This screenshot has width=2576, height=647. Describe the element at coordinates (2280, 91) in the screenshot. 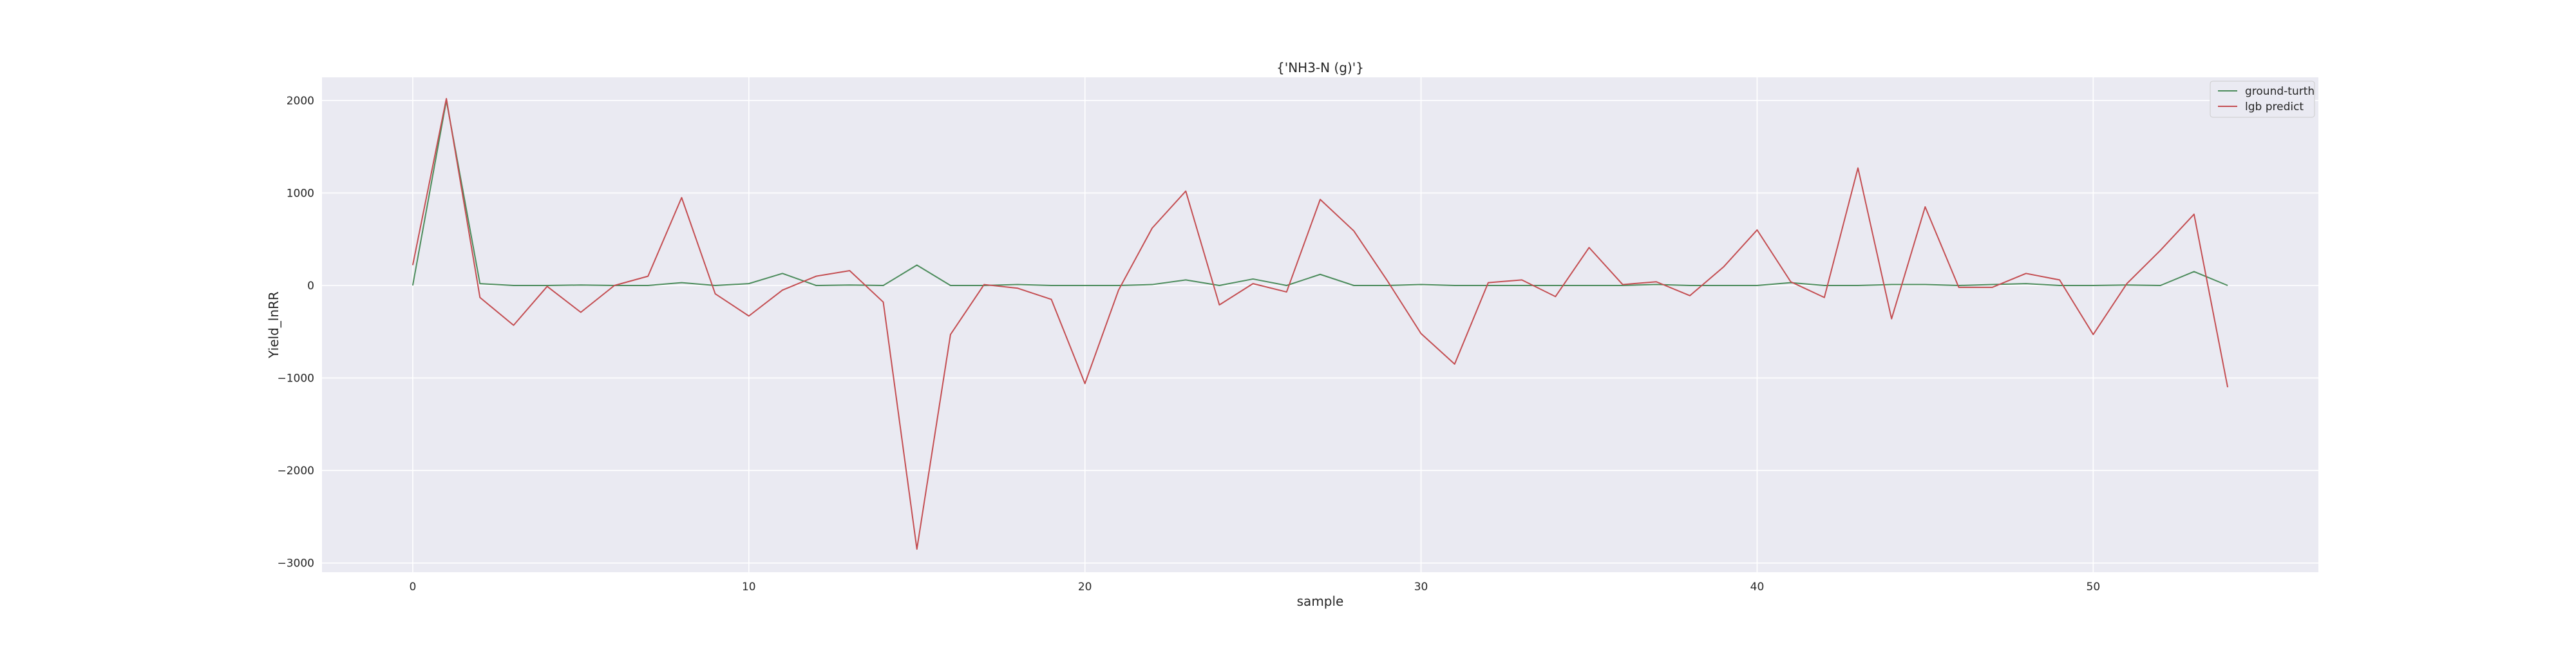

I see `legend-label-ground-turth: ground-turth` at that location.